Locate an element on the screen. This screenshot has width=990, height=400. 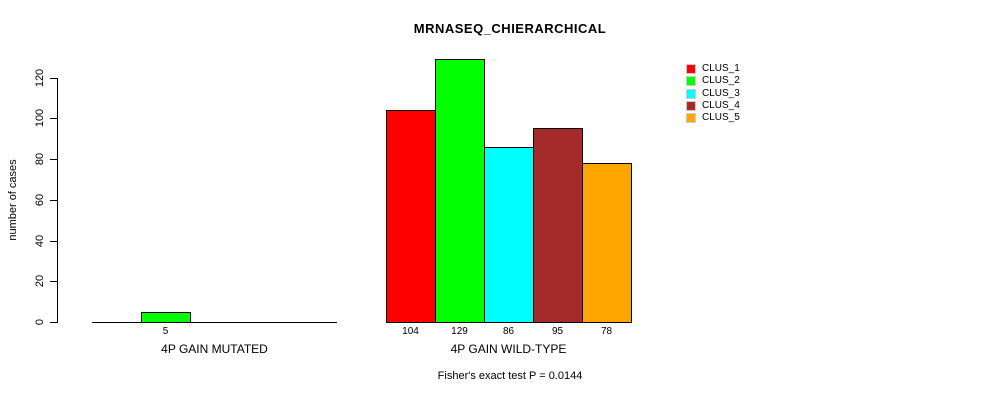
legend-entry: CLUS_1 is located at coordinates (713, 69).